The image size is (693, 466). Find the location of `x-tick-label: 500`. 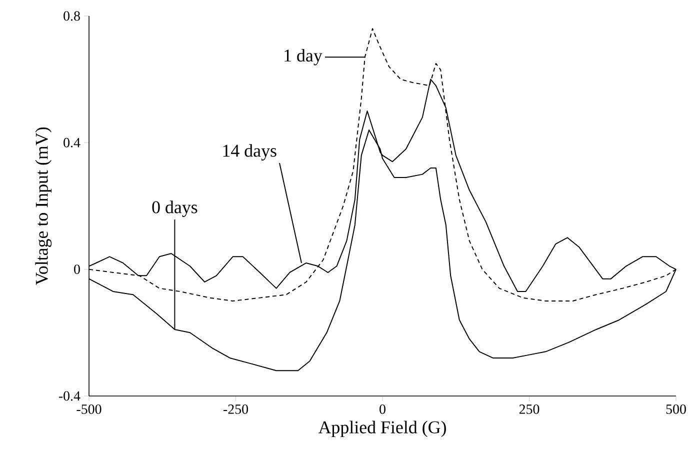

x-tick-label: 500 is located at coordinates (676, 409).